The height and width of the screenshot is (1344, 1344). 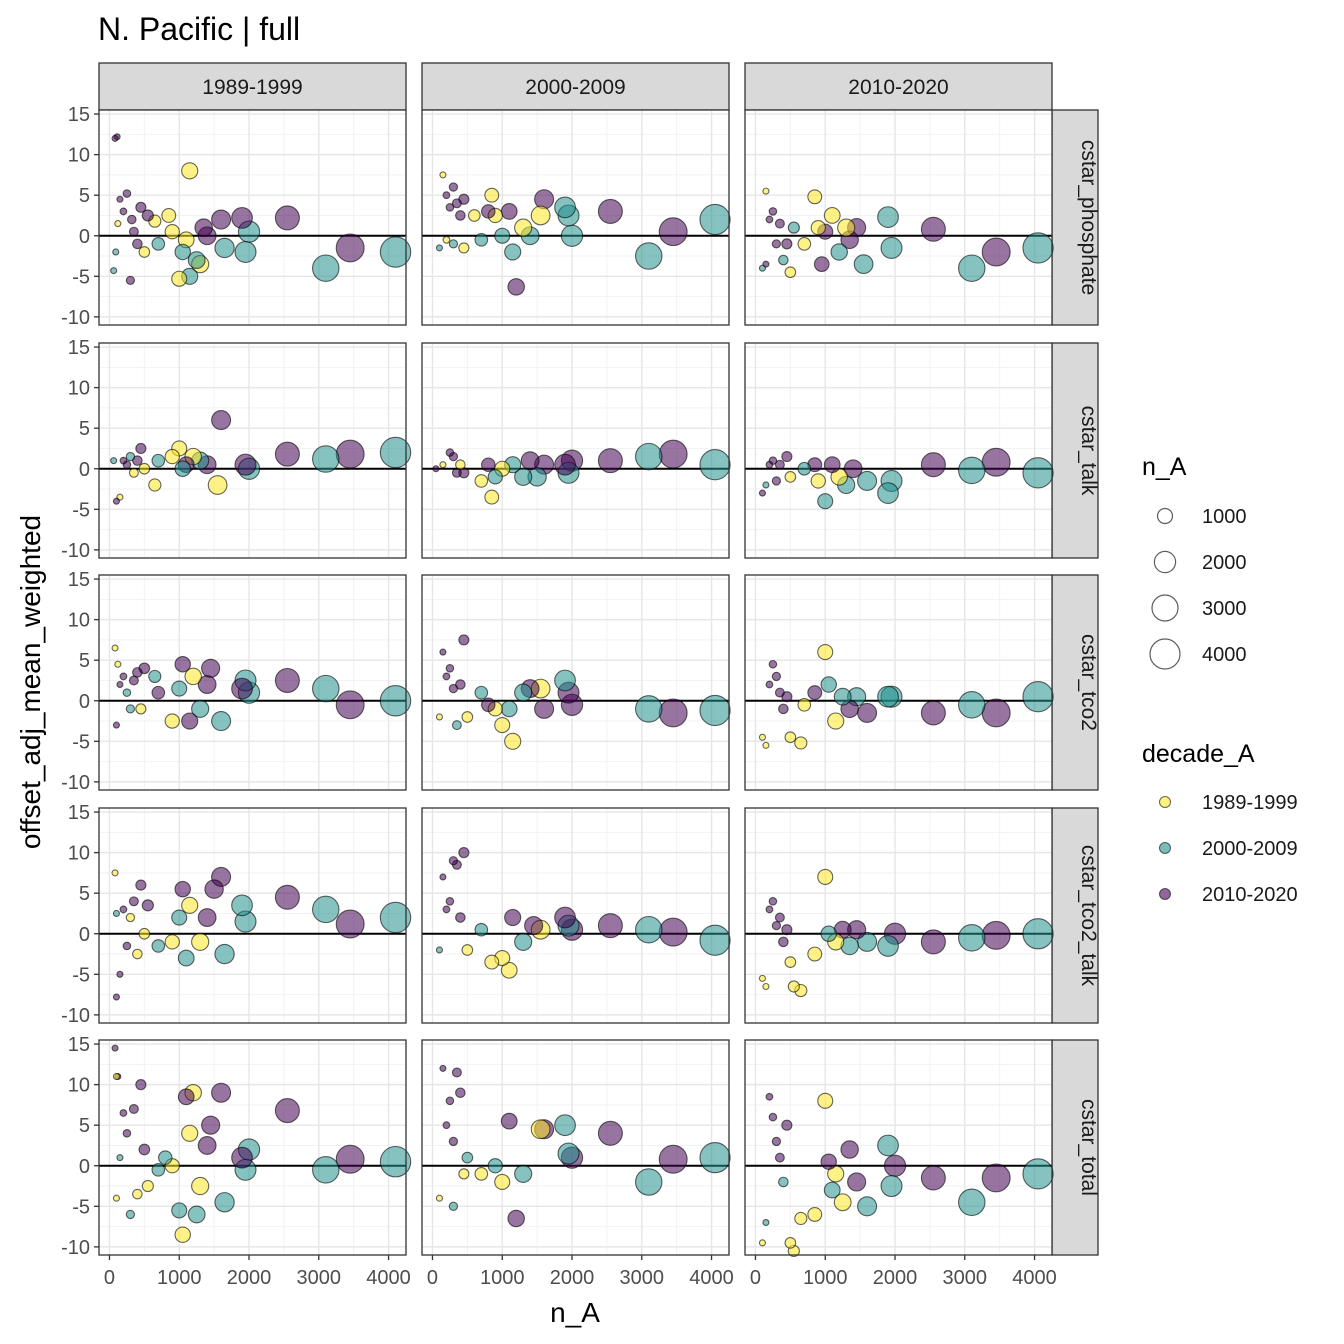 I want to click on y-tick-label: -5, so click(x=81, y=277).